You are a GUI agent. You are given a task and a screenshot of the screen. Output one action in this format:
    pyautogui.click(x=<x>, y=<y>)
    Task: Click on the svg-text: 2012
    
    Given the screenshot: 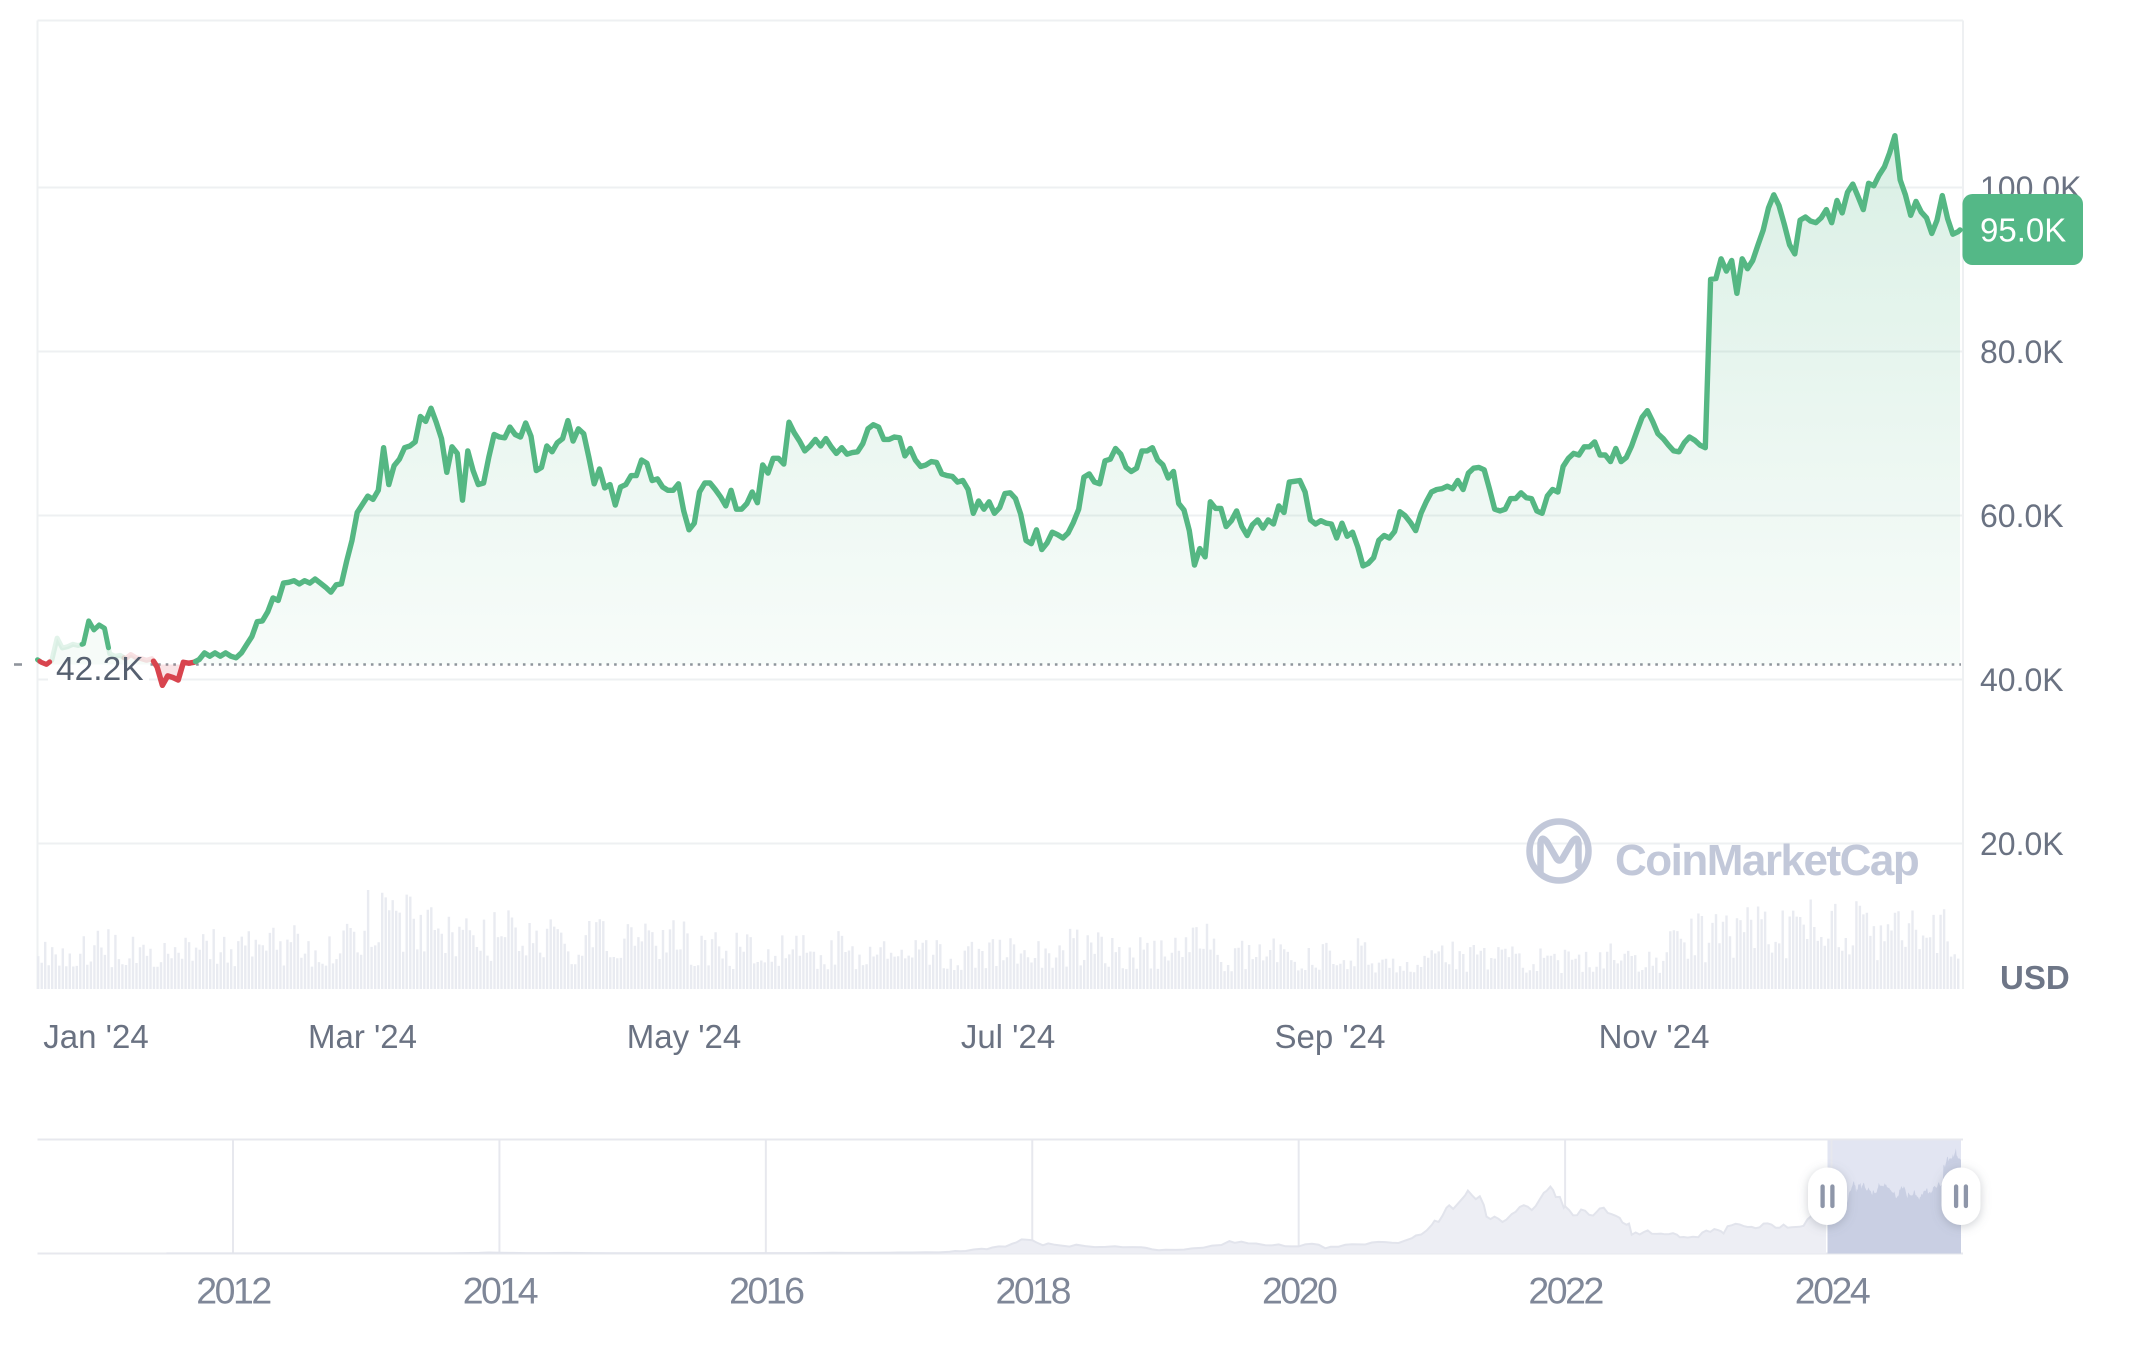 What is the action you would take?
    pyautogui.click(x=233, y=1291)
    